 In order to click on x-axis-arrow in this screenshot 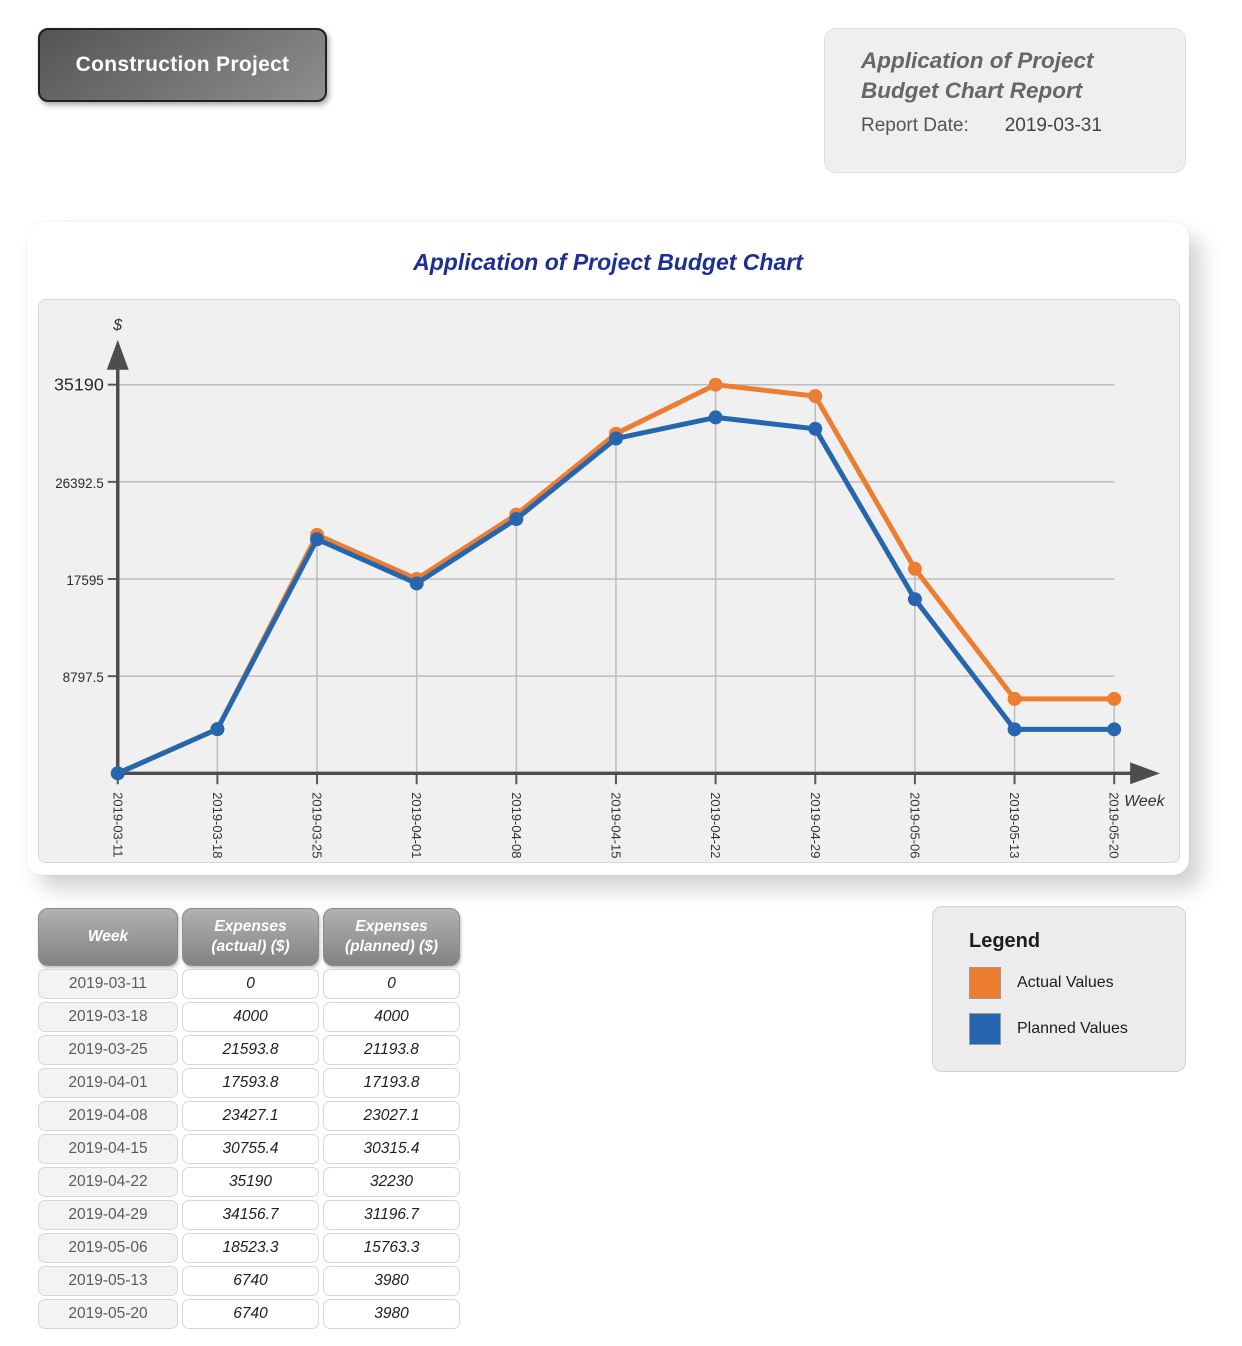, I will do `click(1145, 773)`.